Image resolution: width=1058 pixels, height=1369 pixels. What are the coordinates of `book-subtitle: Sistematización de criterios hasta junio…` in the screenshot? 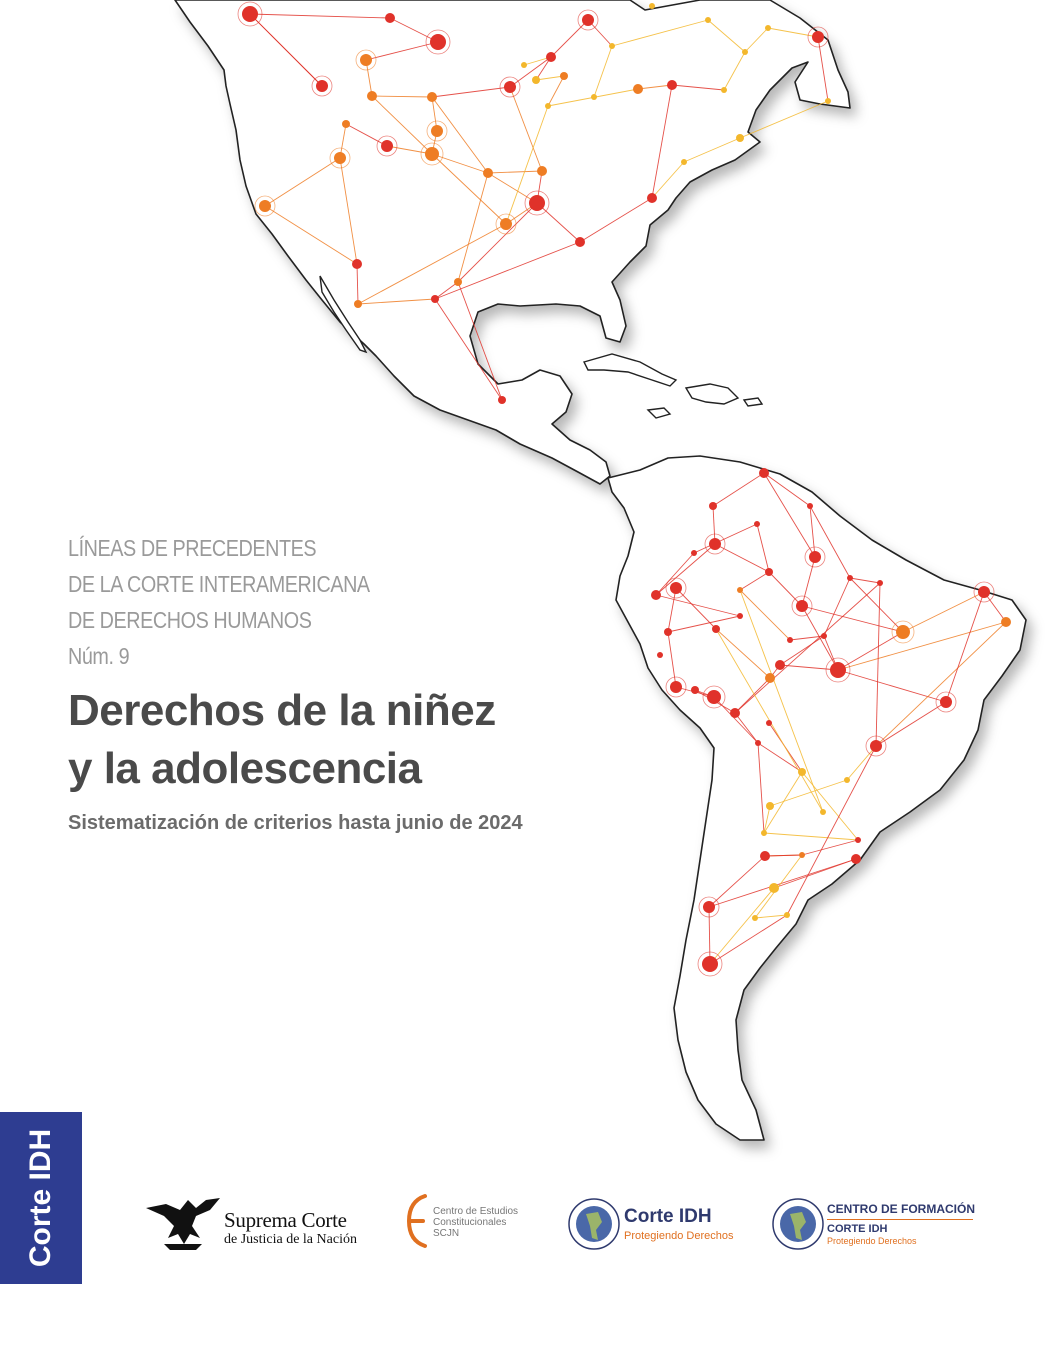 It's located at (295, 823).